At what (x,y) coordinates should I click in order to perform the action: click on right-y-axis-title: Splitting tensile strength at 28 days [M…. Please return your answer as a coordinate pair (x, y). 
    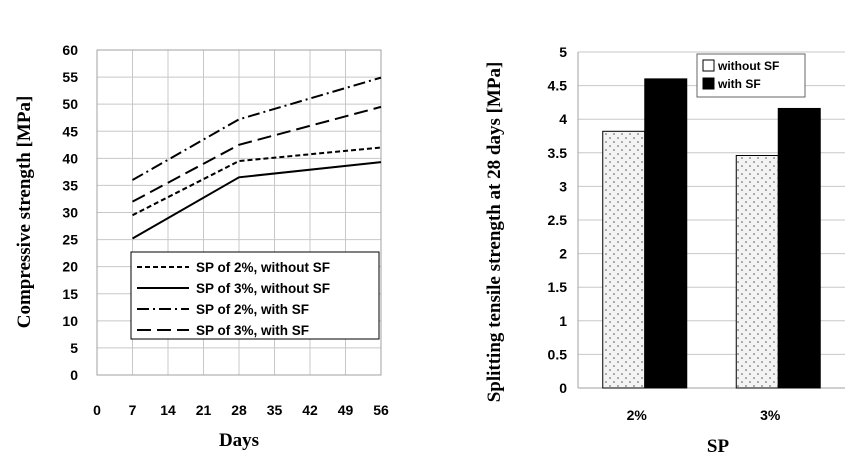
    Looking at the image, I should click on (494, 232).